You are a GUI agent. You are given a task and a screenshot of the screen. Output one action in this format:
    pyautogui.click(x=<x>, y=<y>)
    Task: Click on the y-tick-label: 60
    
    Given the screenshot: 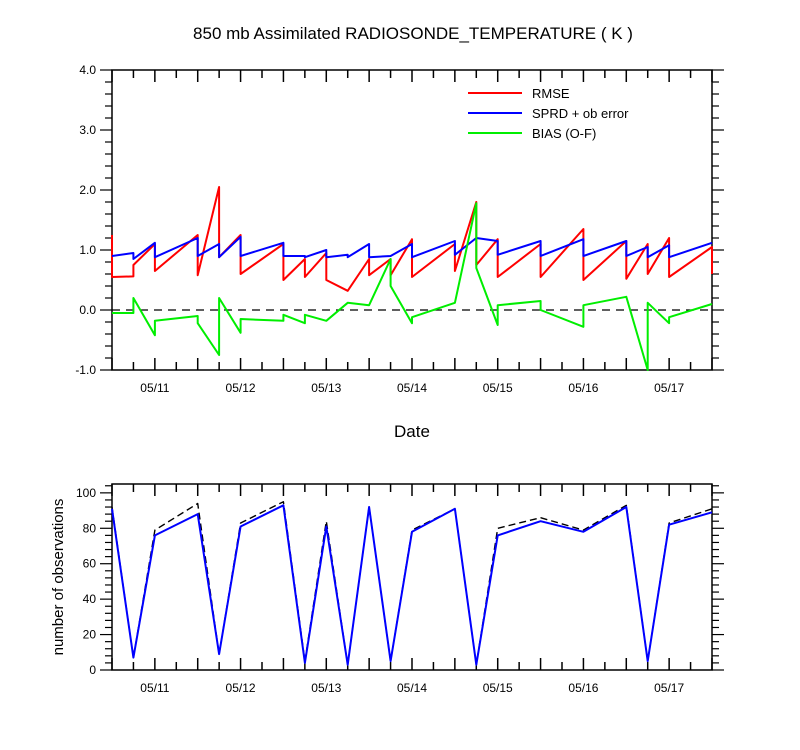 What is the action you would take?
    pyautogui.click(x=90, y=564)
    